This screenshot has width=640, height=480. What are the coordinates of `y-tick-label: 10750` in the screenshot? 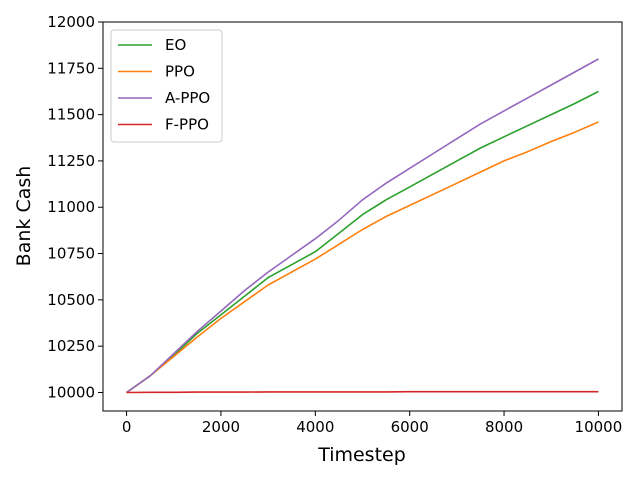 It's located at (71, 254).